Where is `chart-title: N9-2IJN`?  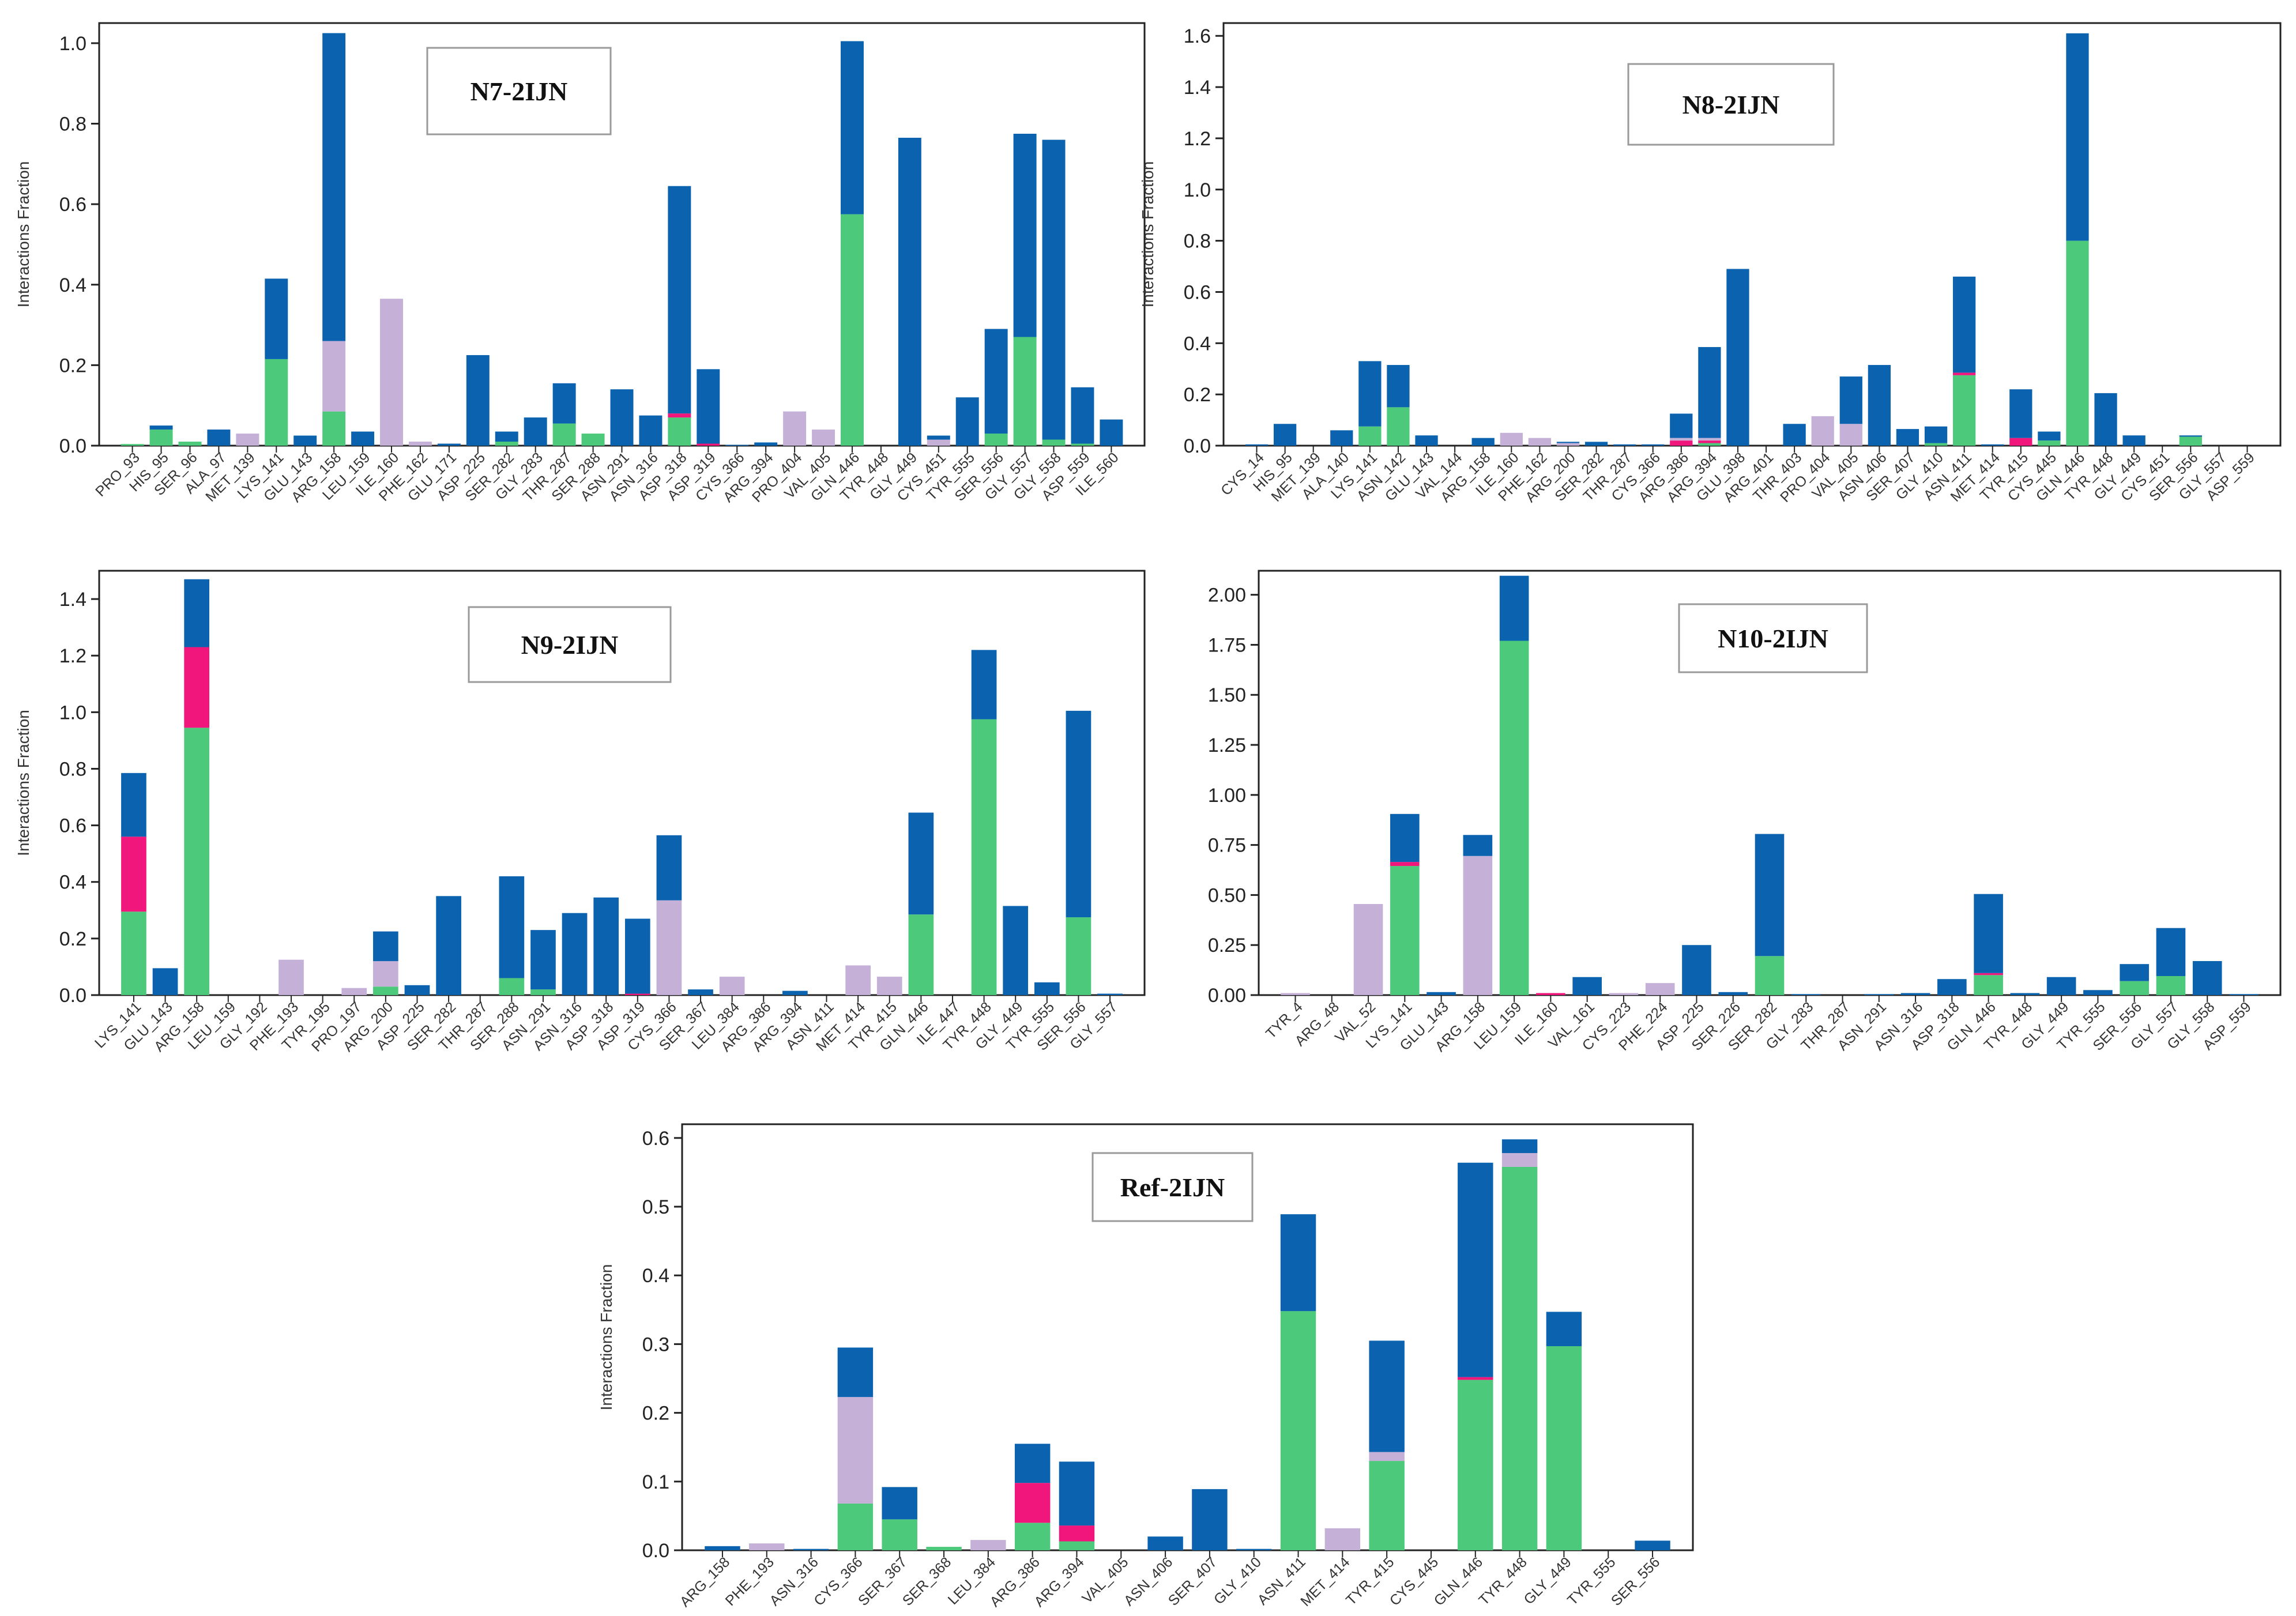 chart-title: N9-2IJN is located at coordinates (570, 645).